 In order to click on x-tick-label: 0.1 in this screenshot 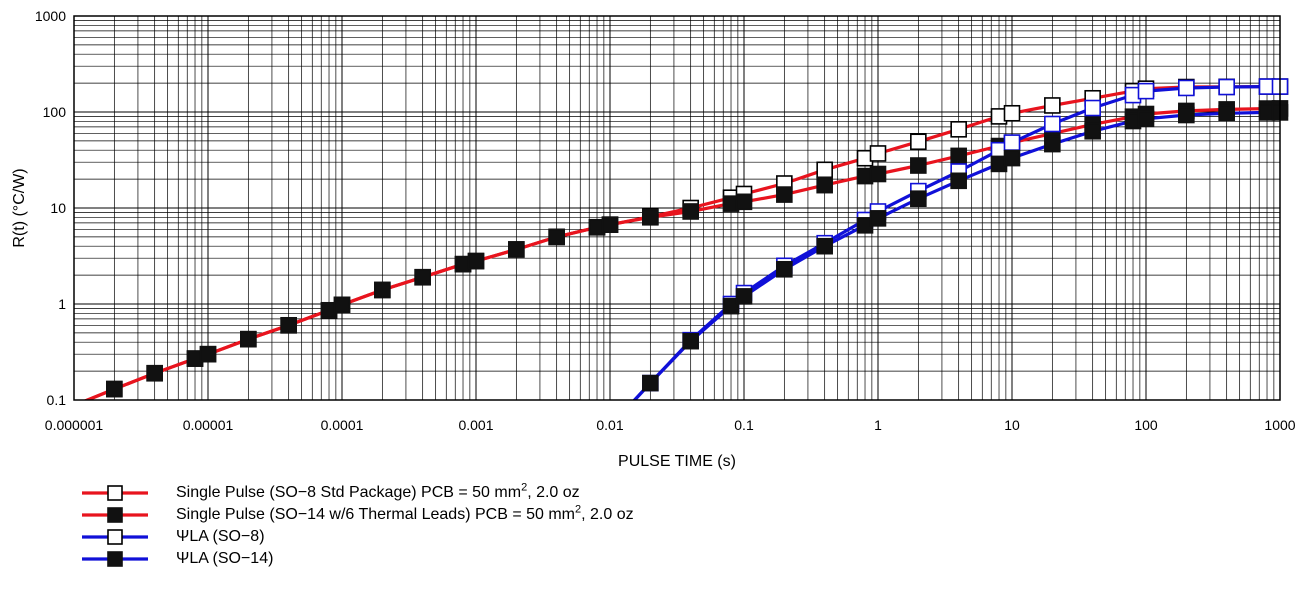, I will do `click(744, 425)`.